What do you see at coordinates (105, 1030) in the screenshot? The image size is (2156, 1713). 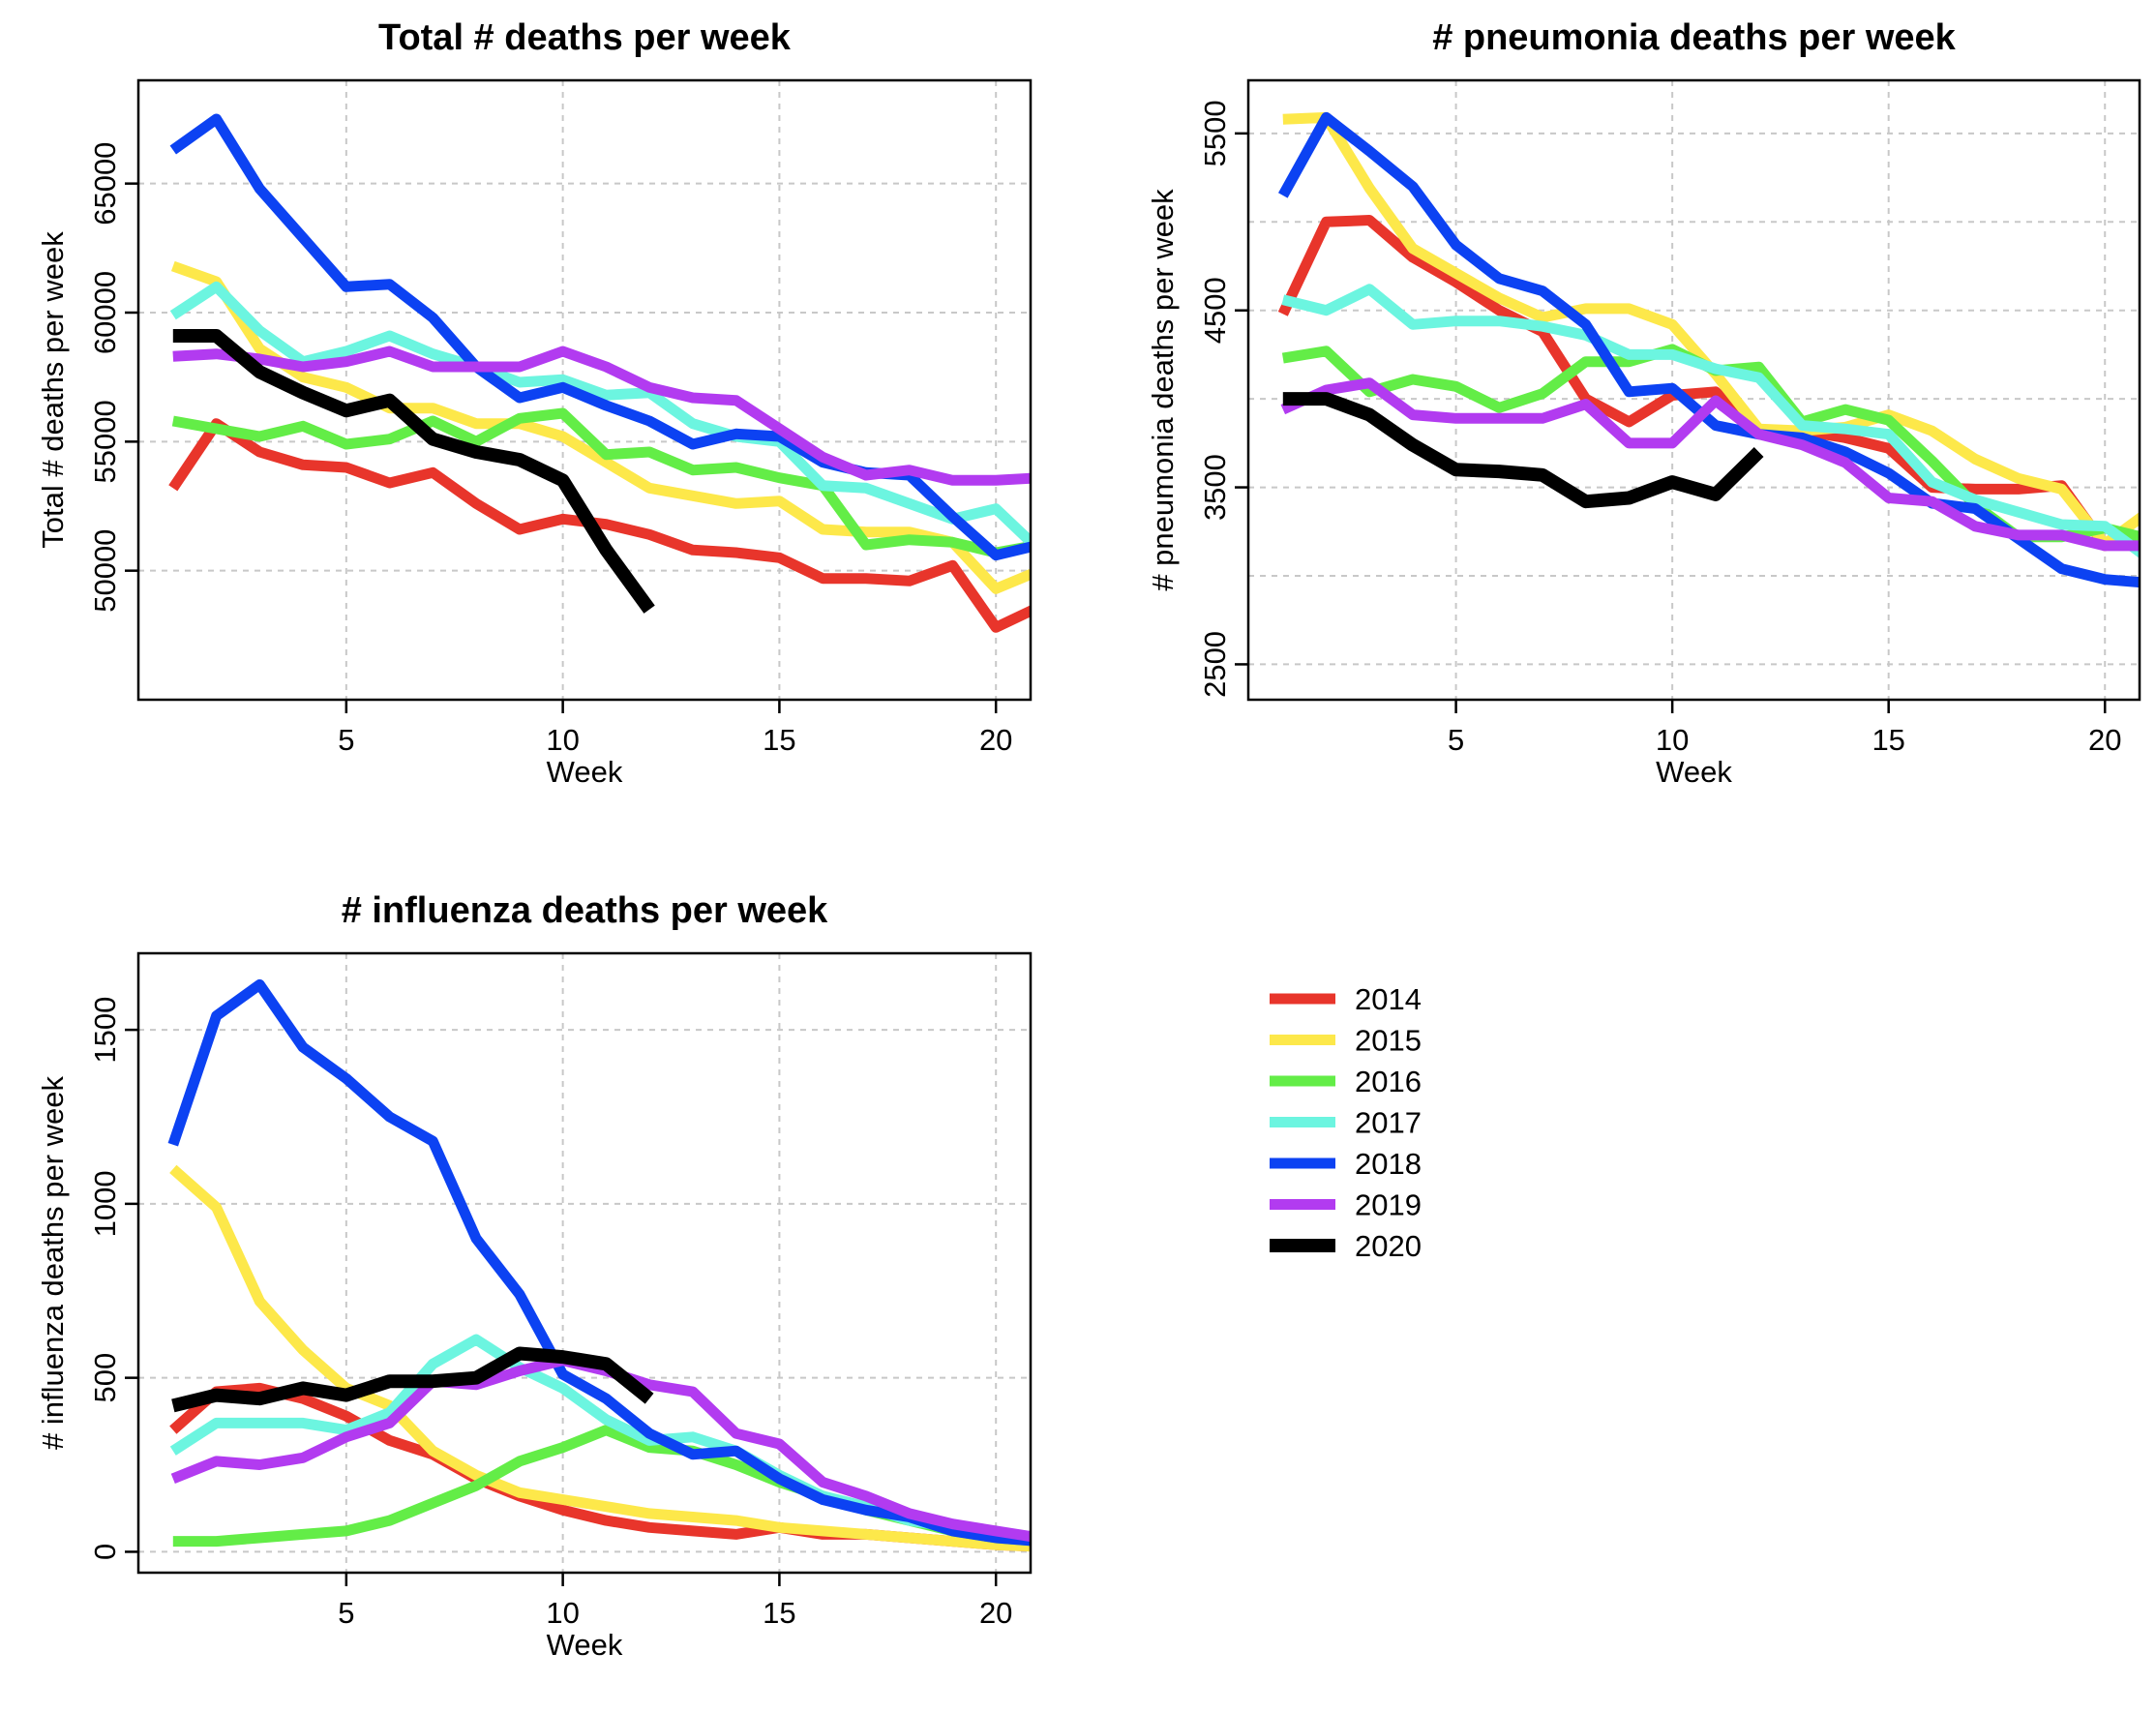 I see `y-tick-label: 1500` at bounding box center [105, 1030].